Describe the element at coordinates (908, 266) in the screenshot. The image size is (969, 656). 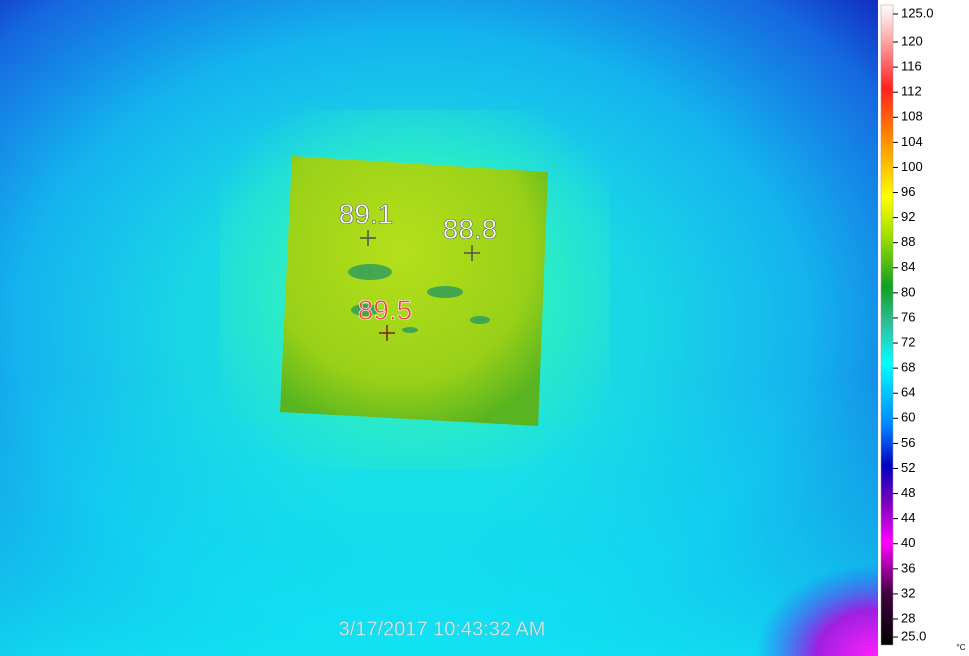
I see `tick-label: 84` at that location.